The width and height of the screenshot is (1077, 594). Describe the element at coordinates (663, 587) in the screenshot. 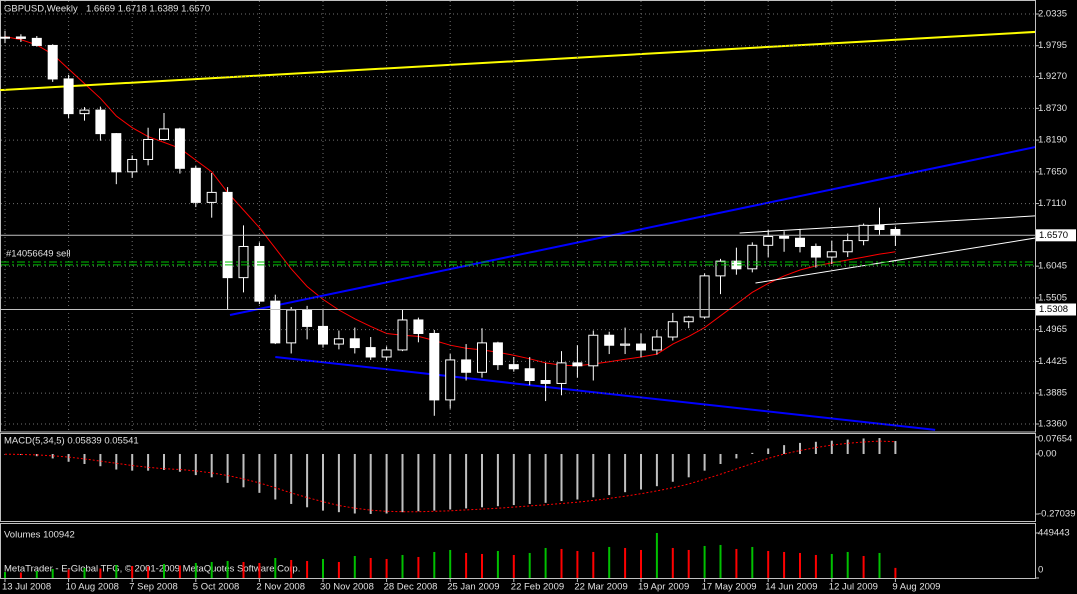

I see `x-tick-label: 19 Apr 2009` at that location.